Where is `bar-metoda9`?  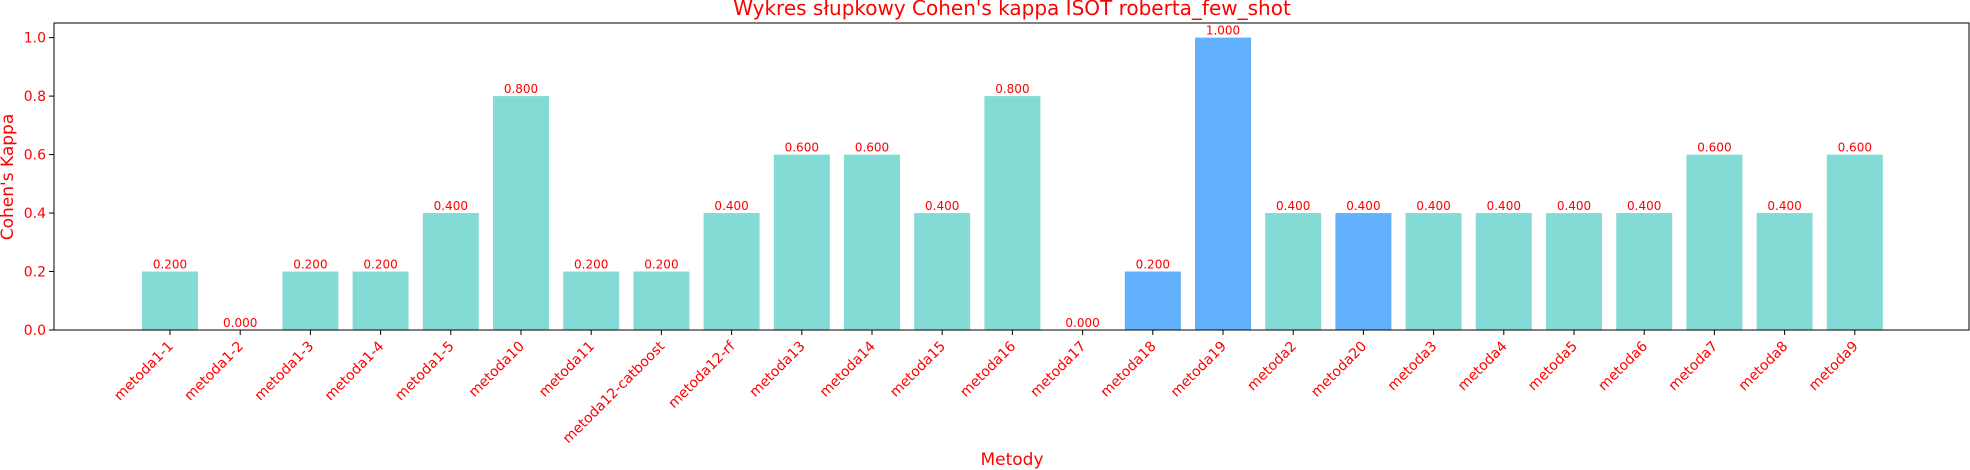
bar-metoda9 is located at coordinates (1854, 242).